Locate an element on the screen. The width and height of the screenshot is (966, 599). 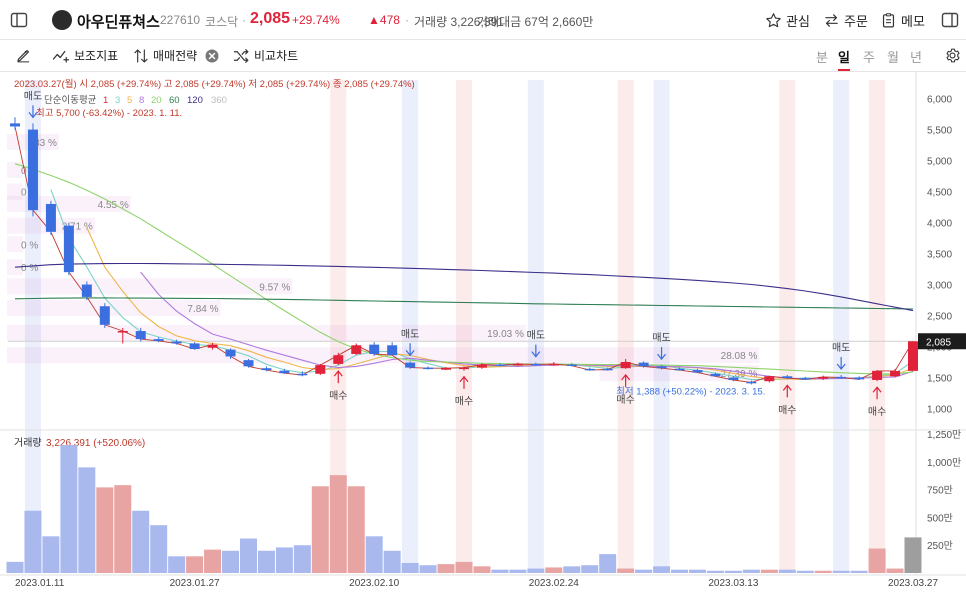
current-price-tag-label: 2,085 is located at coordinates (938, 342).